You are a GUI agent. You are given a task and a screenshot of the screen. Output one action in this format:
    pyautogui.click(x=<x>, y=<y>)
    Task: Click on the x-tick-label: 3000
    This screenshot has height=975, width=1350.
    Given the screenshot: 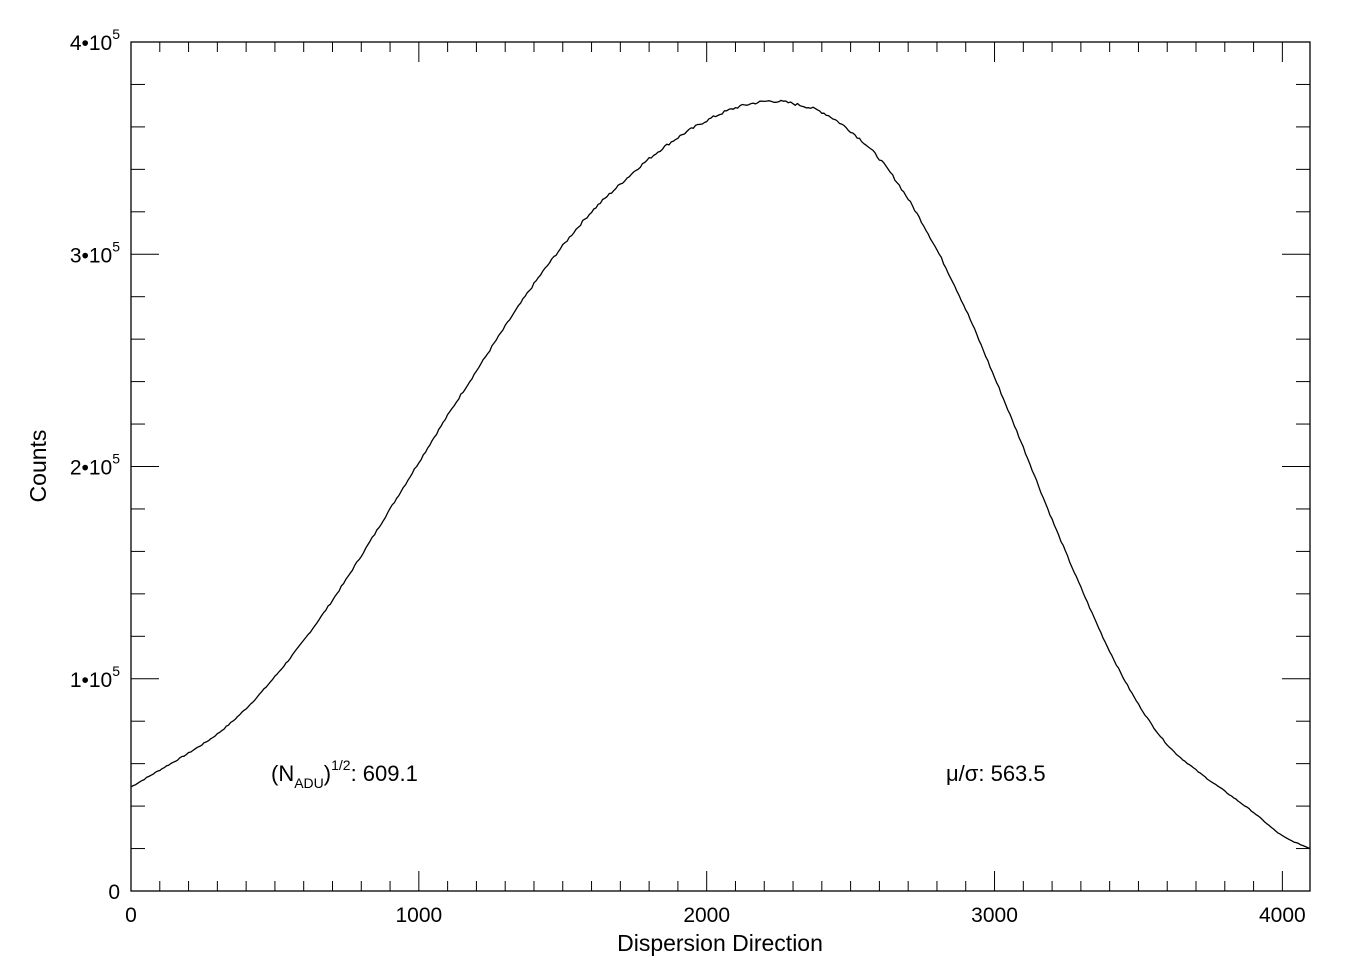 What is the action you would take?
    pyautogui.click(x=994, y=915)
    